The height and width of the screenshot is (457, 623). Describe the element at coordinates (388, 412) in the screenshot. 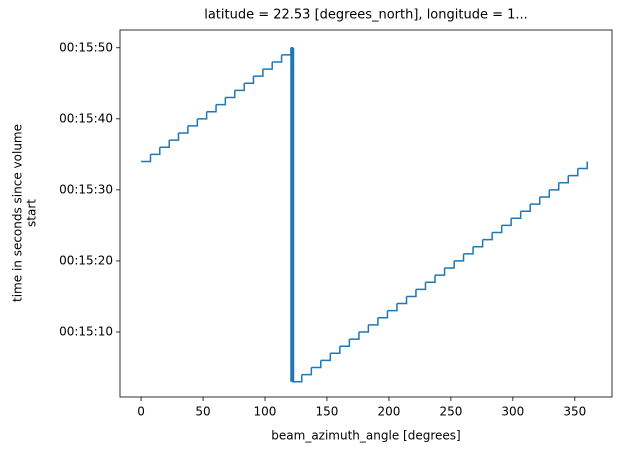

I see `x-tick-label: 200` at that location.